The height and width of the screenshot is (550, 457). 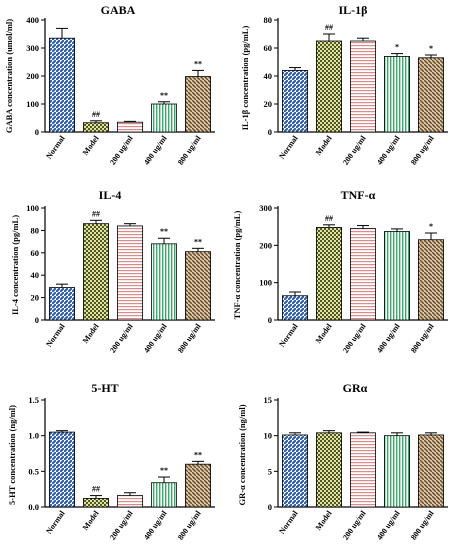 I want to click on y-axis-label: 5-HT concentration (ng/ml), so click(x=12, y=455).